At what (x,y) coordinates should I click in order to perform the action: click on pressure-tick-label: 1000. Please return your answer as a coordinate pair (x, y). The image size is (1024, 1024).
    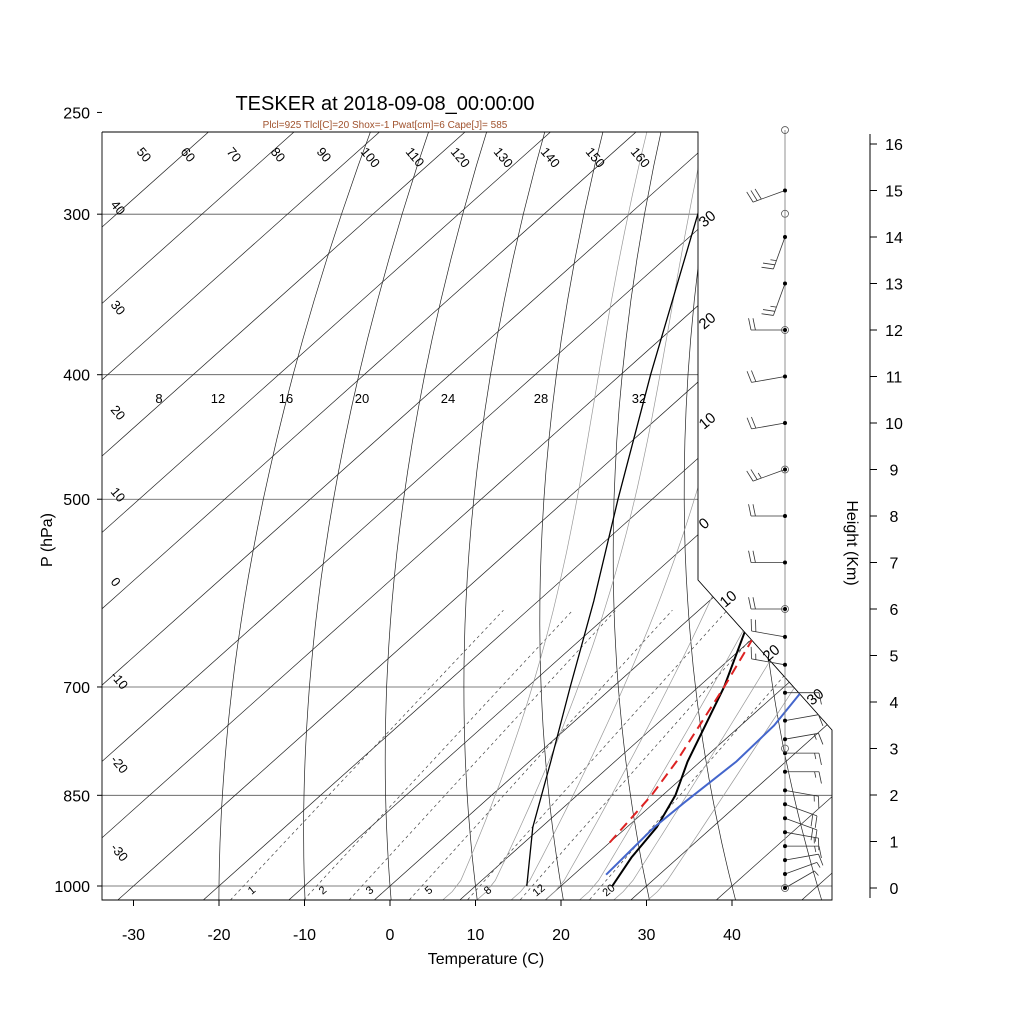
    Looking at the image, I should click on (72, 887).